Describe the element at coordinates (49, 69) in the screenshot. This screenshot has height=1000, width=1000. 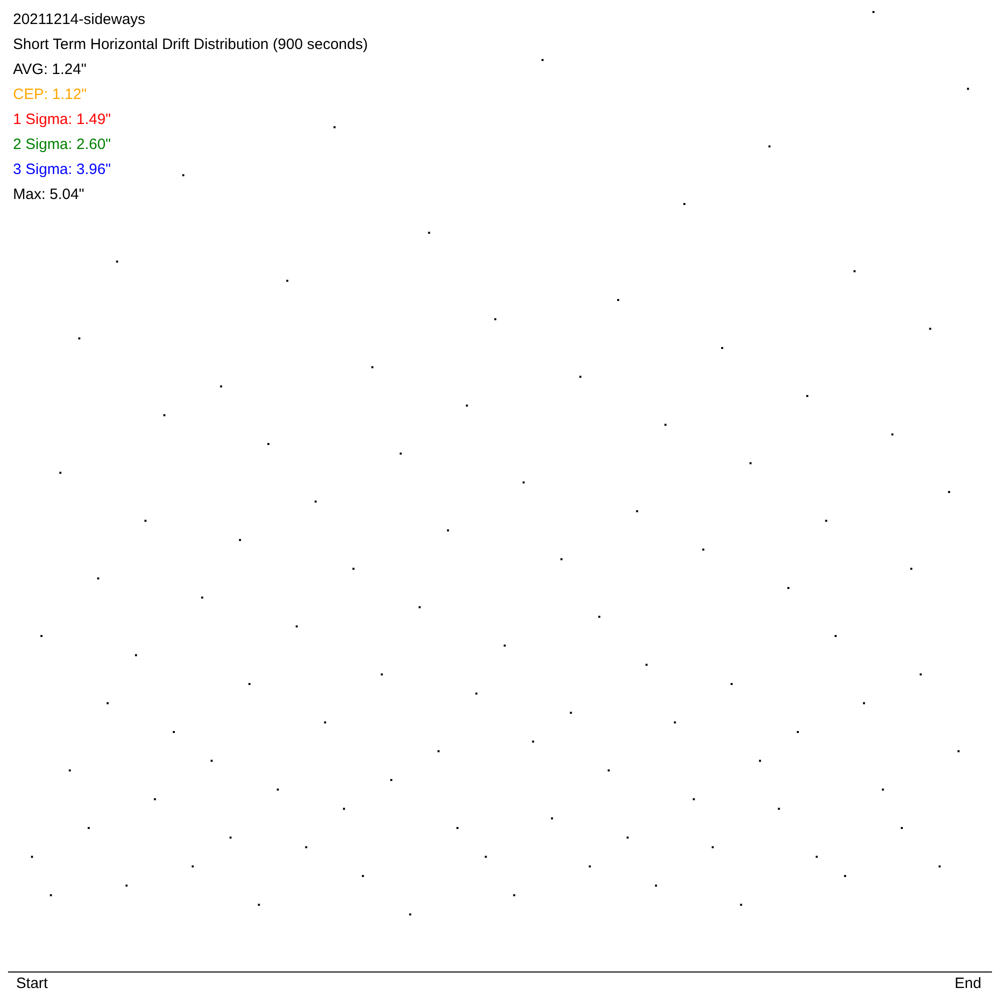
I see `annotation: AVG: 1.24"` at that location.